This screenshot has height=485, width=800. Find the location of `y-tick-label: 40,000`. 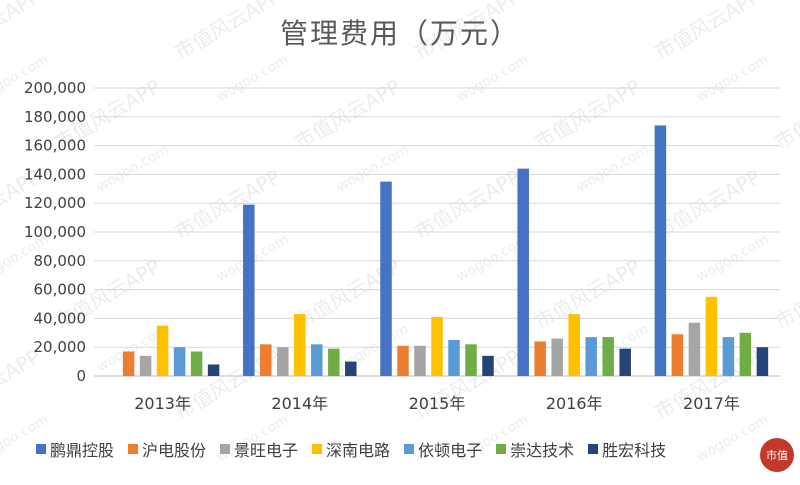

y-tick-label: 40,000 is located at coordinates (60, 318).